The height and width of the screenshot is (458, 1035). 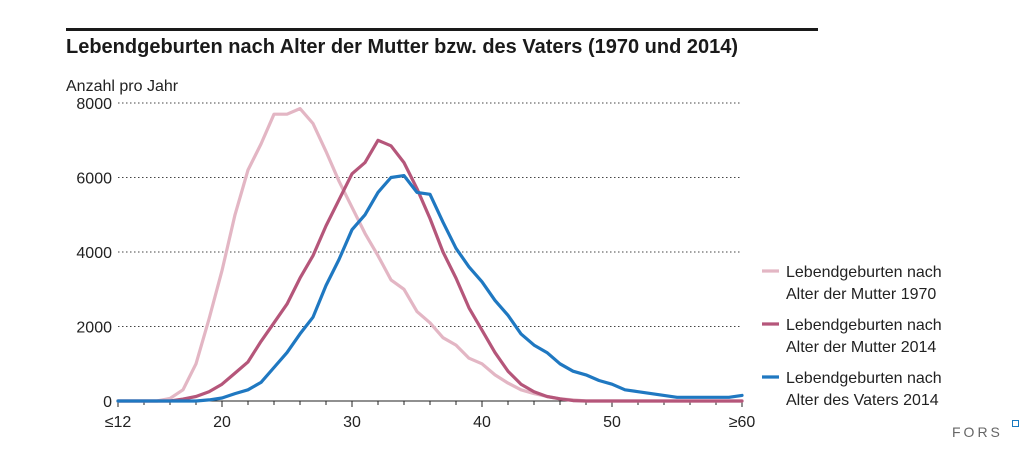 I want to click on x-tick-label: 30, so click(x=352, y=422).